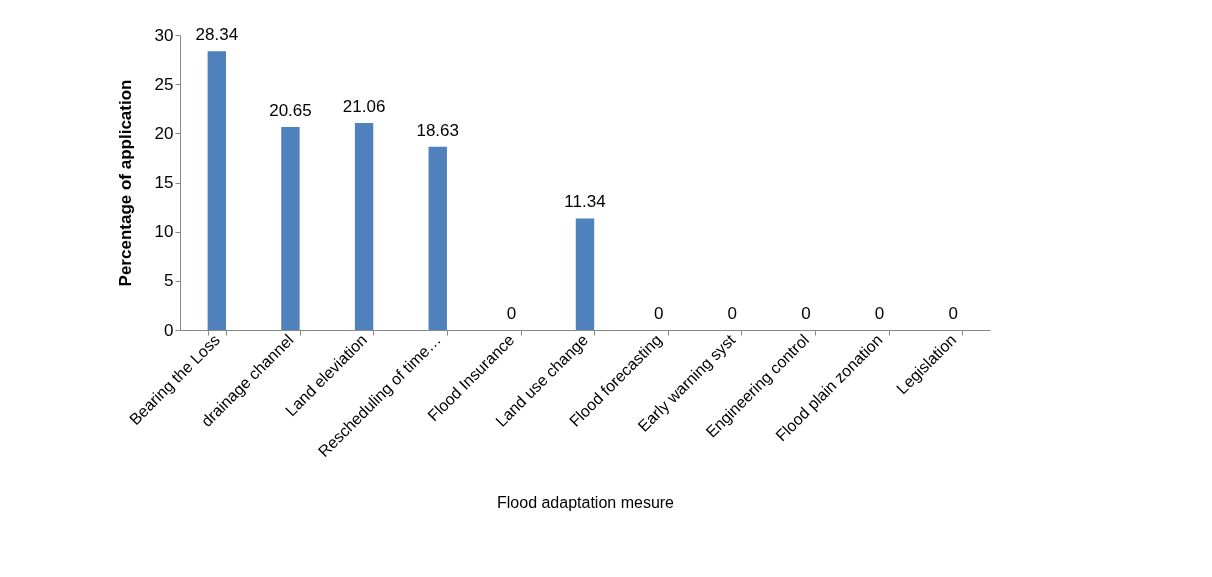 The image size is (1212, 577). What do you see at coordinates (164, 133) in the screenshot?
I see `y-tick-label: 20` at bounding box center [164, 133].